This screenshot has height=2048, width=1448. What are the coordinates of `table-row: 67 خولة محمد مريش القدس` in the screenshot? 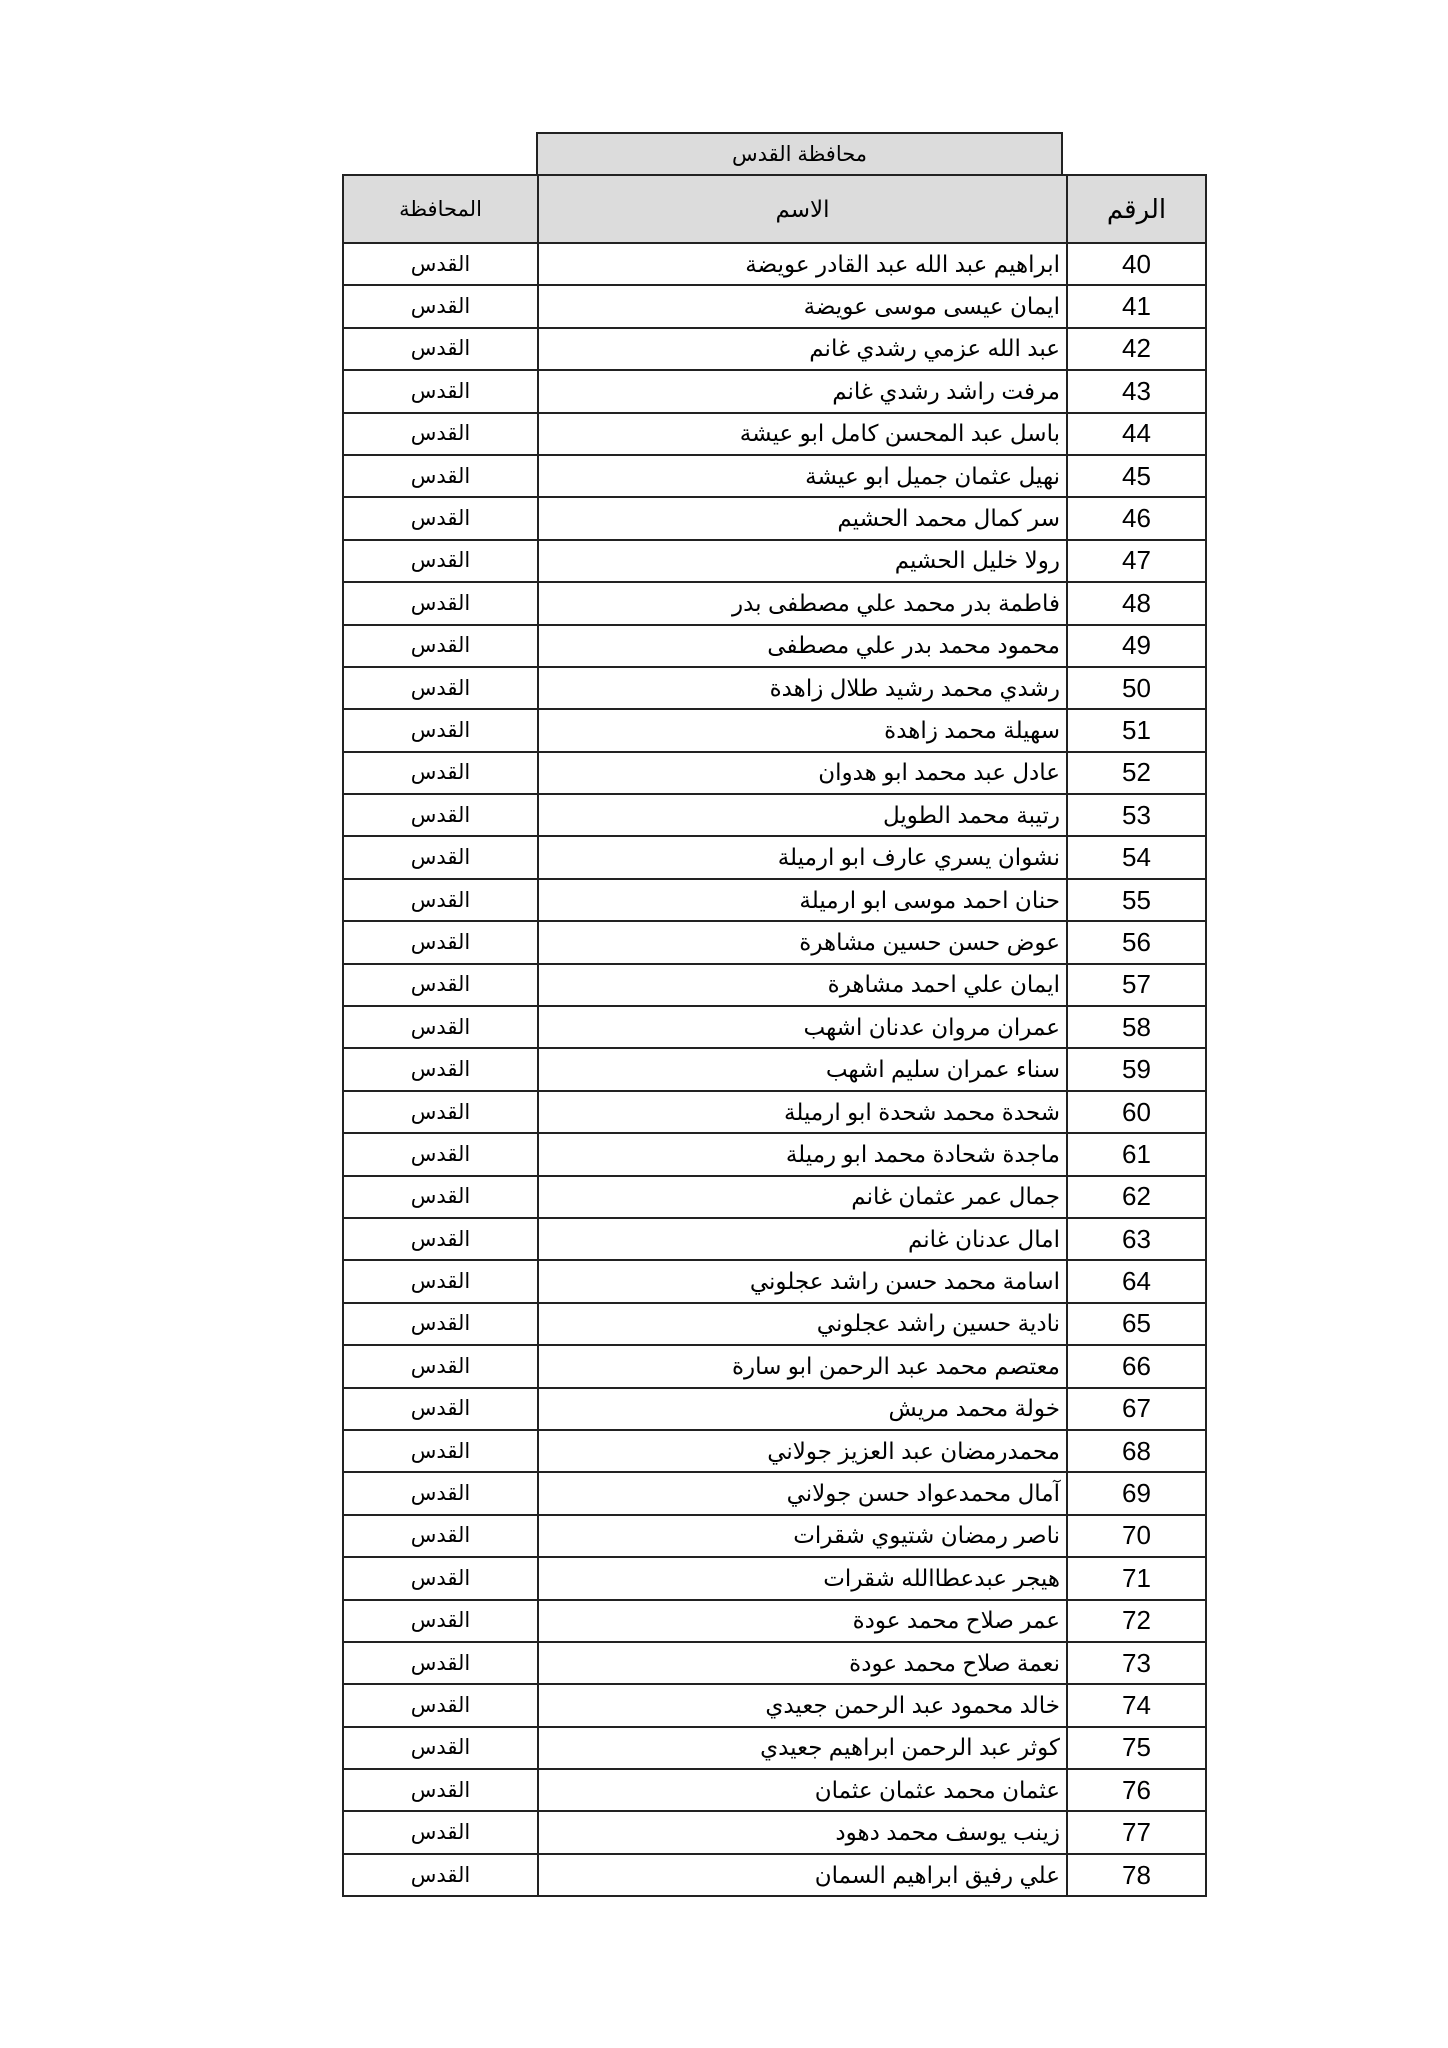 It's located at (774, 1408).